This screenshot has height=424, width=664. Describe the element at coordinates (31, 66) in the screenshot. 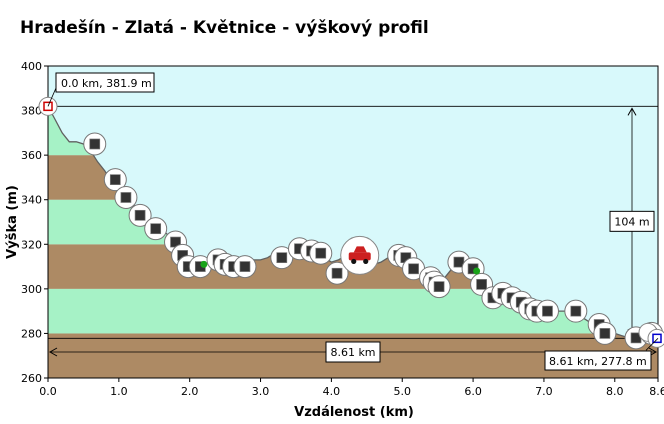

I see `y-tick-label: 400` at that location.